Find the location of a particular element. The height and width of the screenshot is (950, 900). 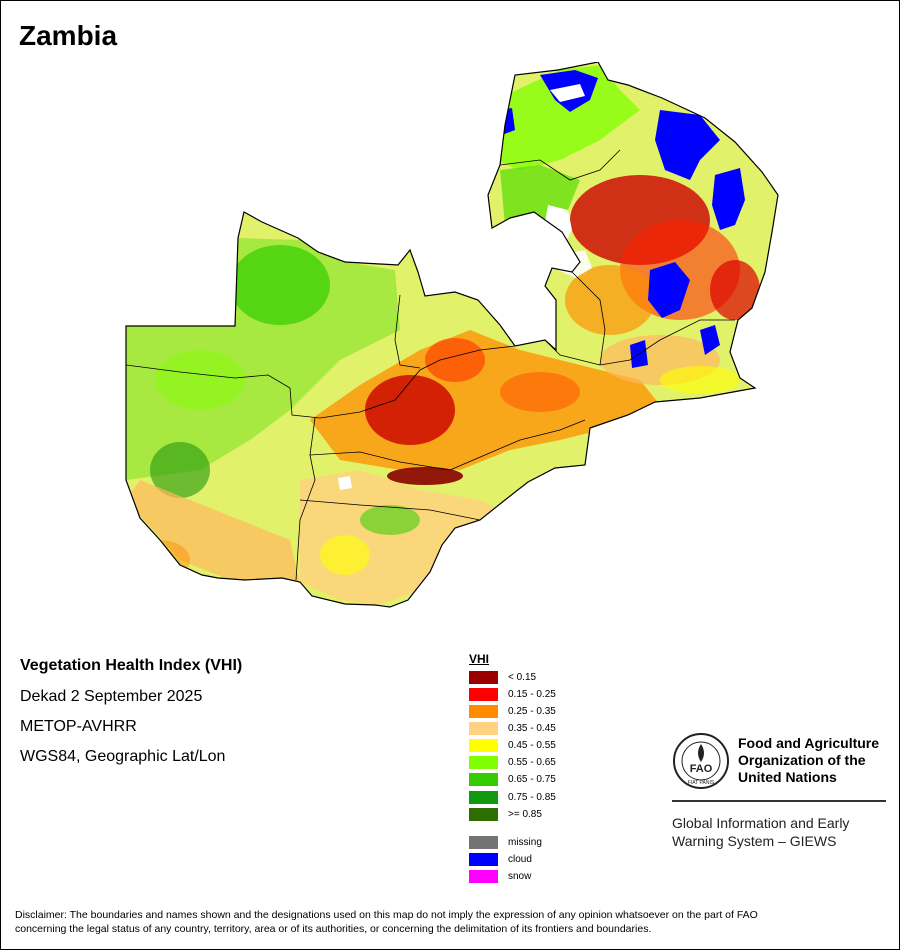

sensor-label: METOP-AVHRR is located at coordinates (78, 726).